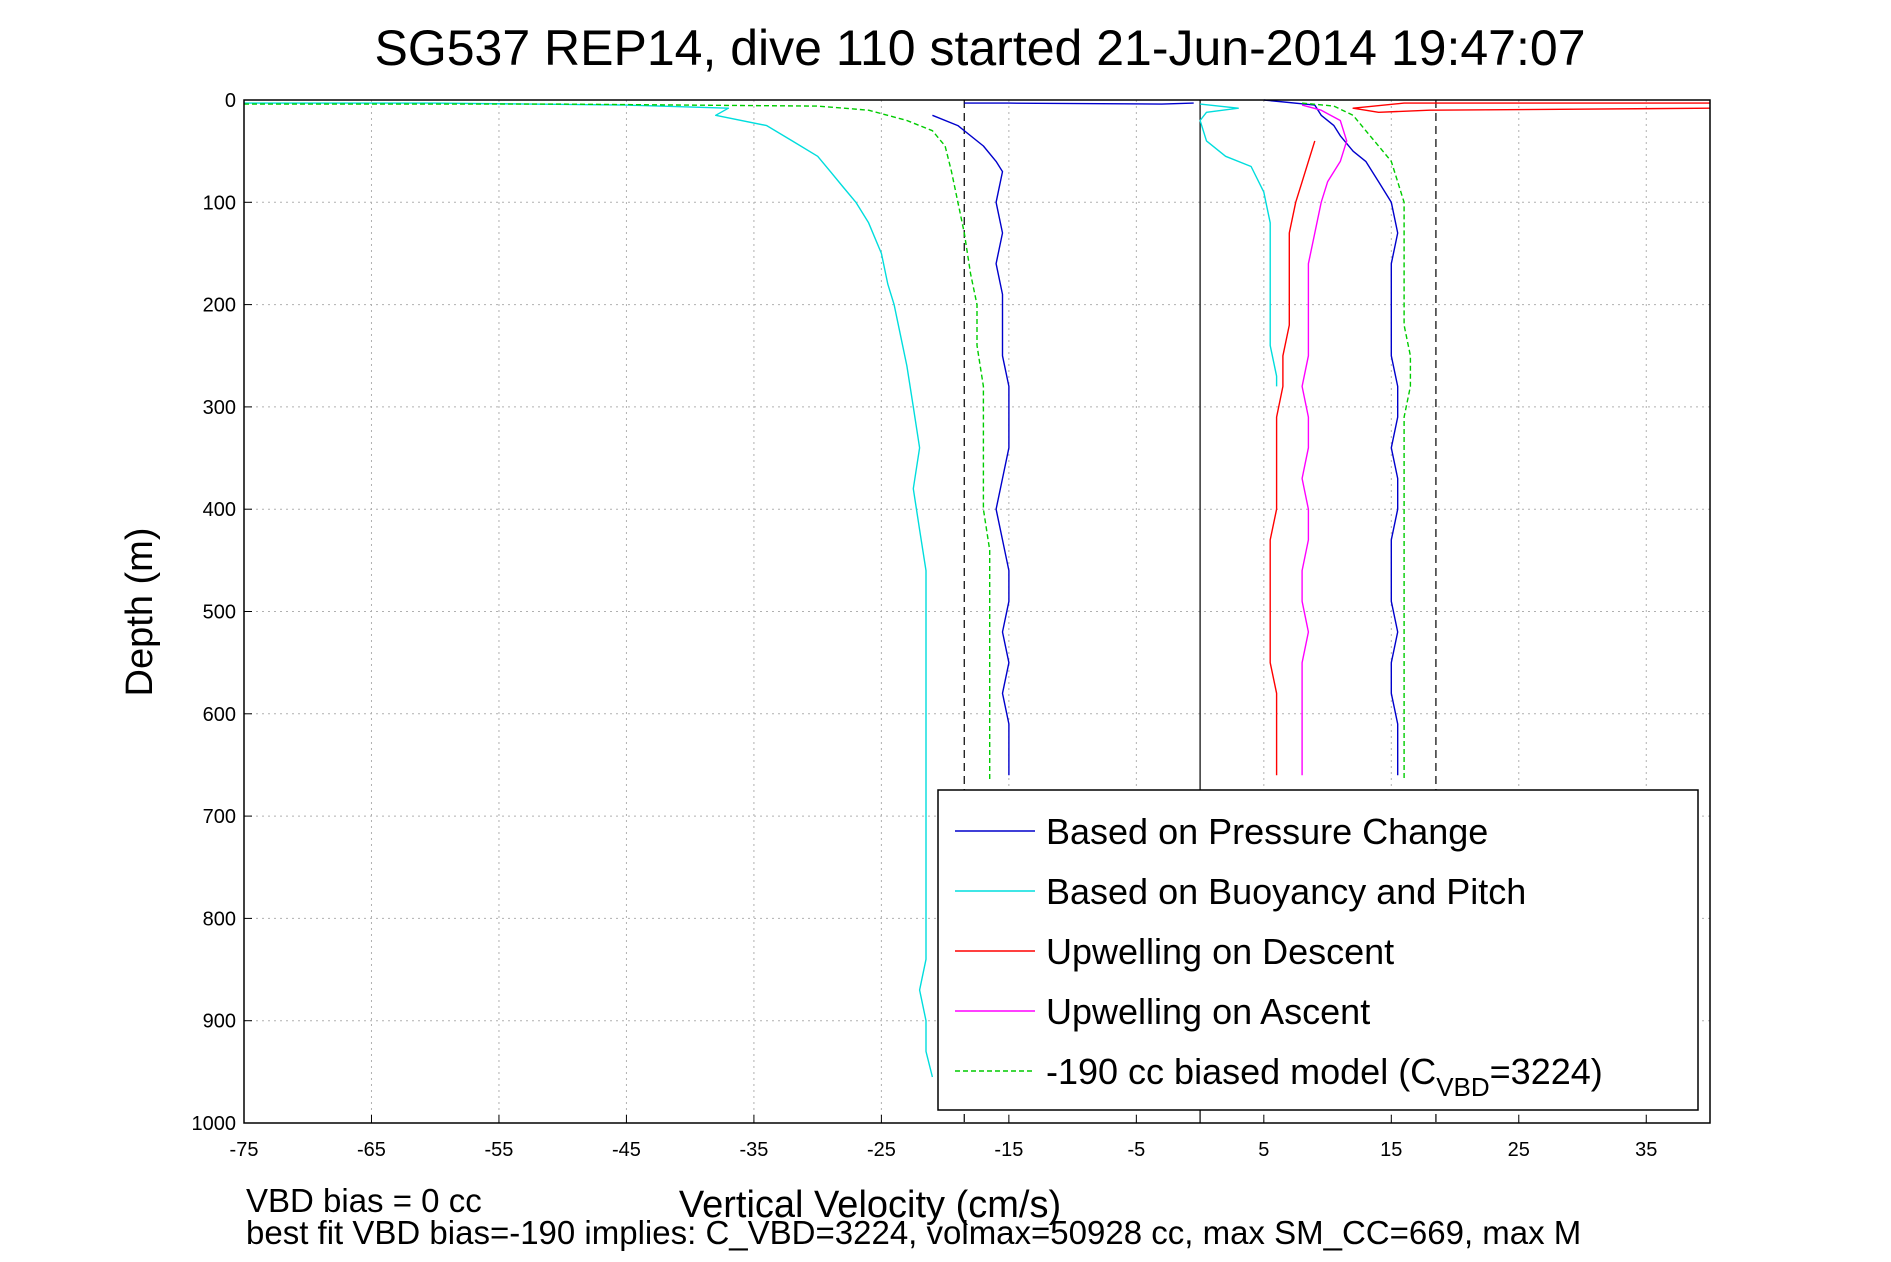  What do you see at coordinates (219, 510) in the screenshot?
I see `y-tick-label: 400` at bounding box center [219, 510].